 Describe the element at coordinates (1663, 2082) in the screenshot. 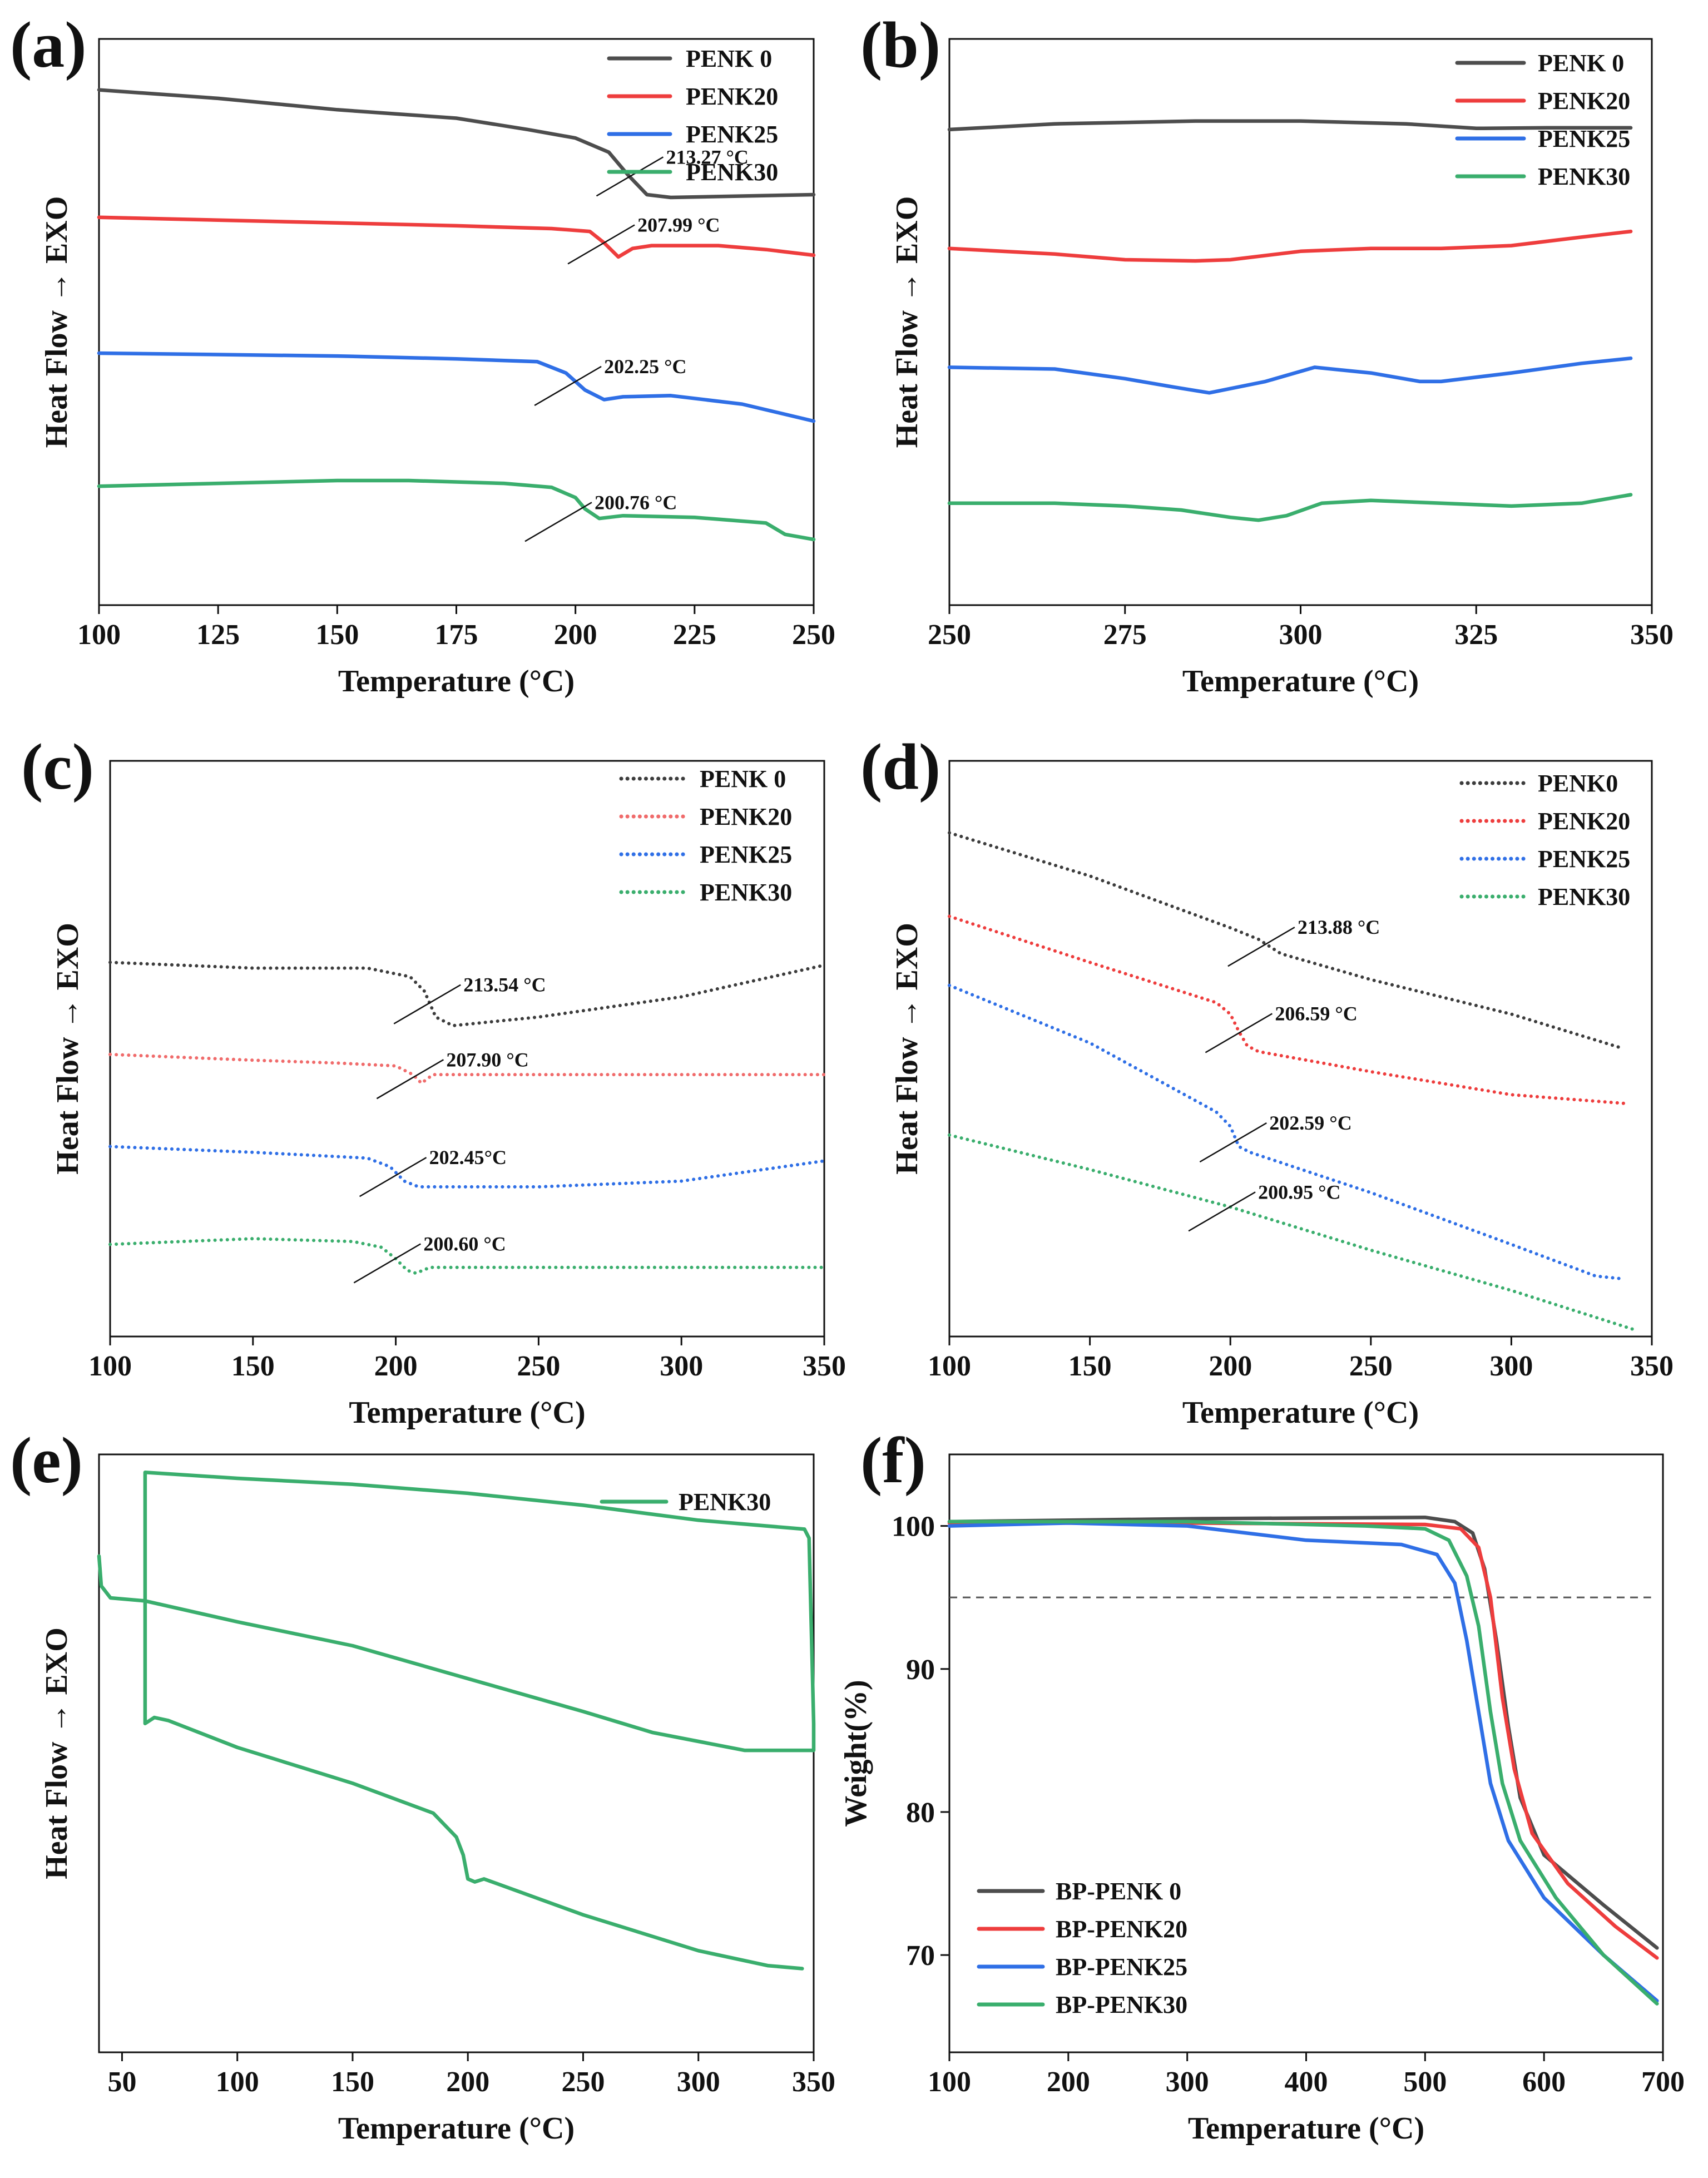

I see `x-tick-label: 700` at that location.